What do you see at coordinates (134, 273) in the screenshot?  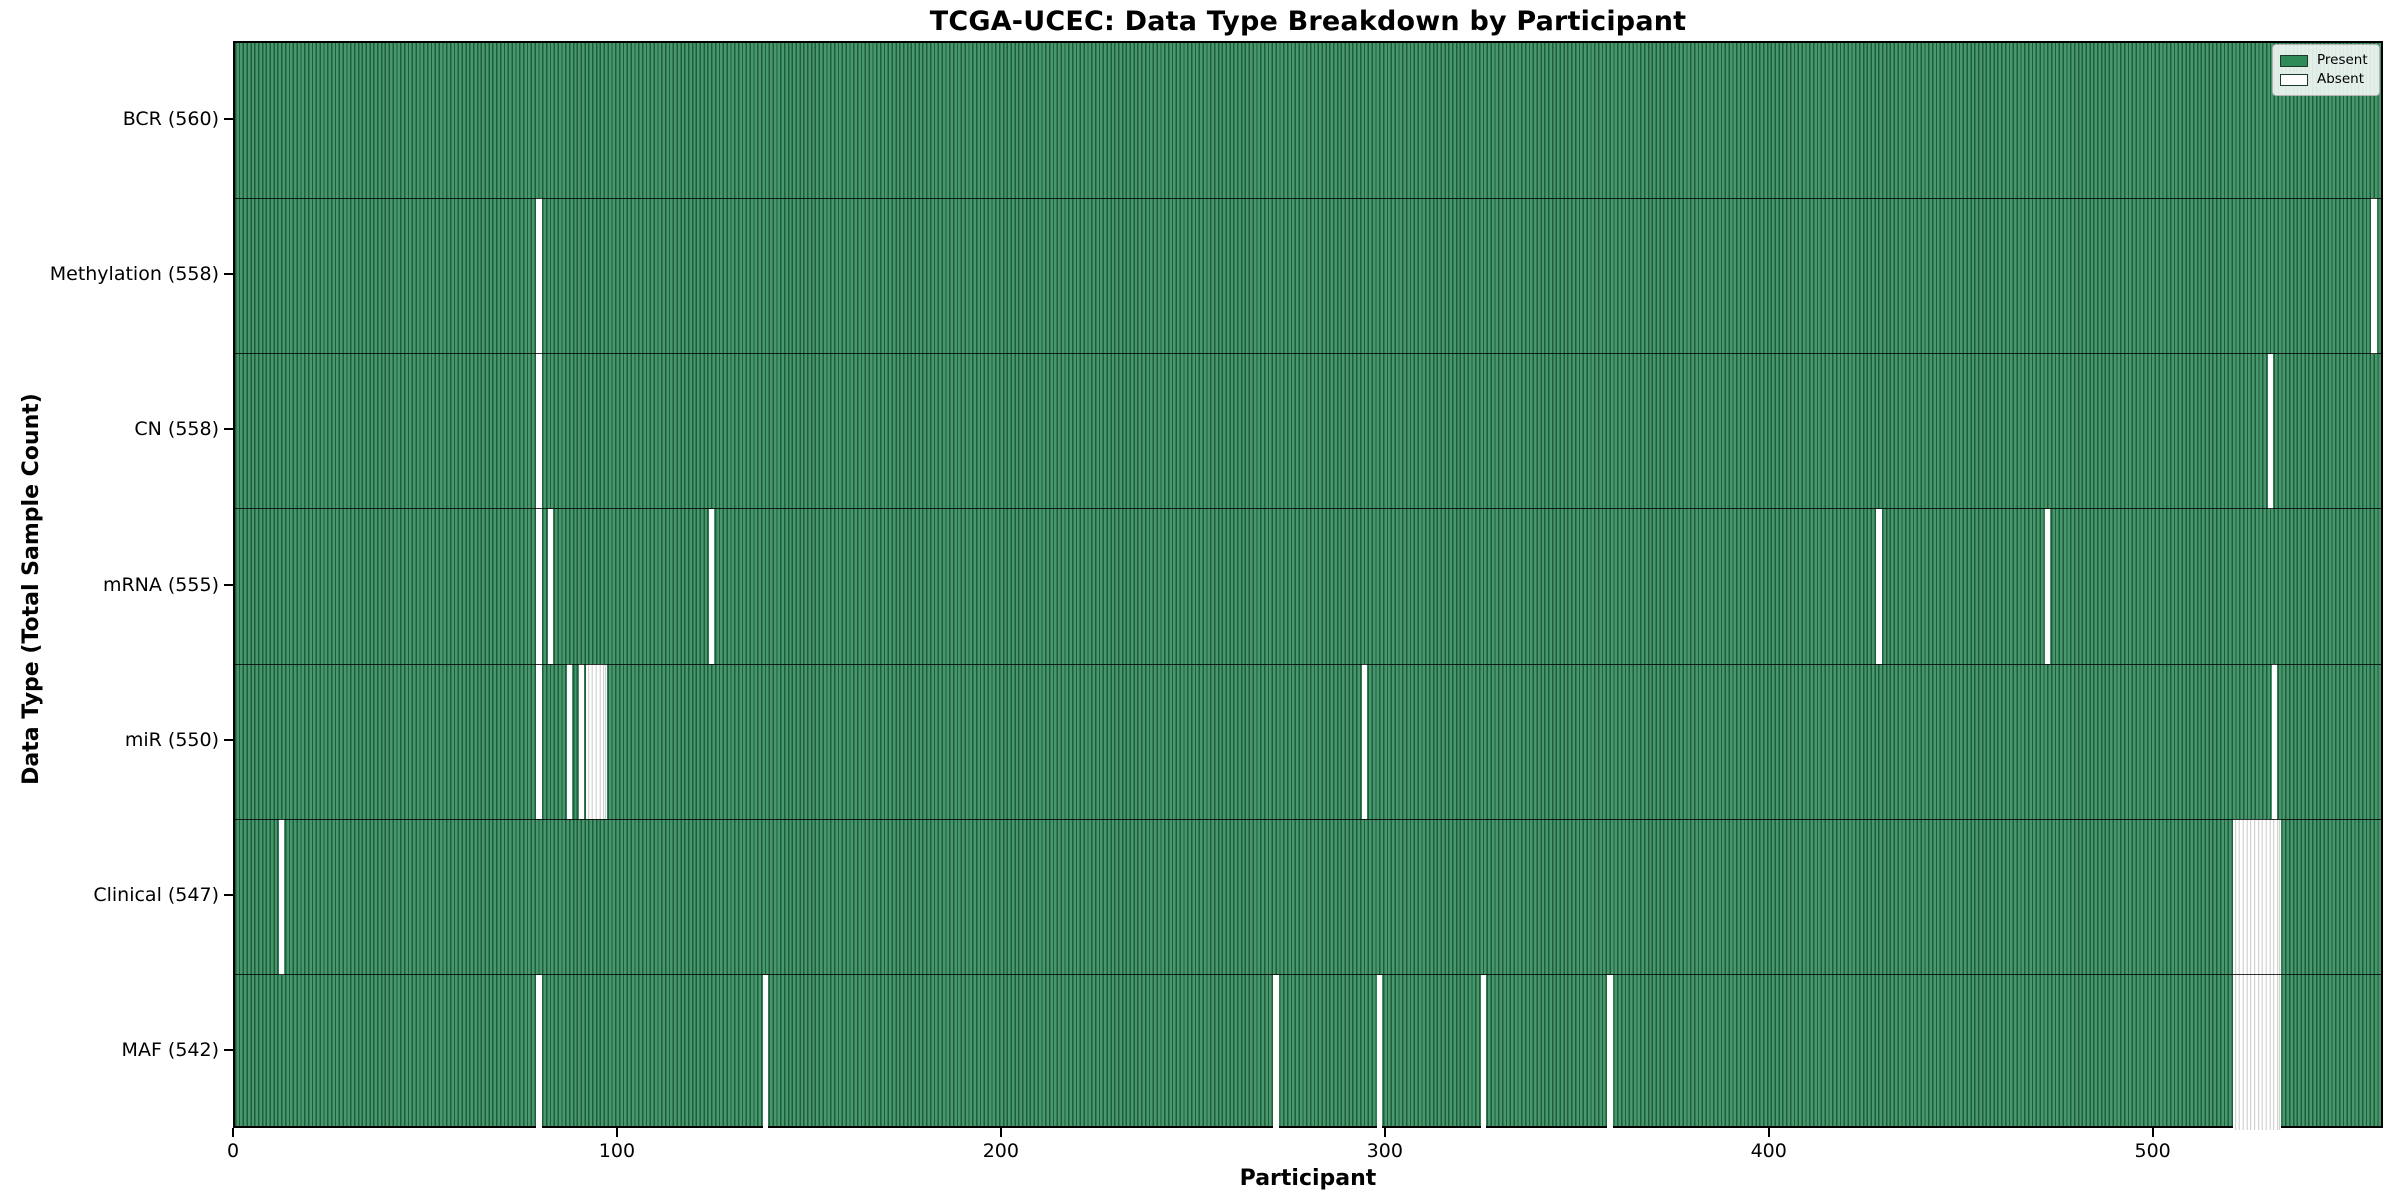 I see `y-tick-label-Methylation: Methylation (558)` at bounding box center [134, 273].